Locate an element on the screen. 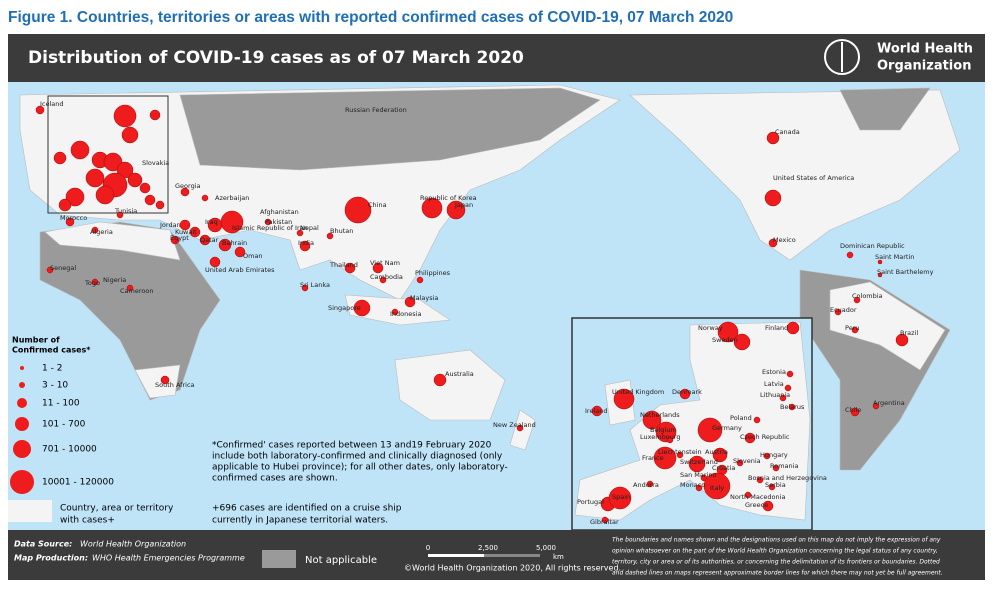  country-label: Ecuador is located at coordinates (843, 310).